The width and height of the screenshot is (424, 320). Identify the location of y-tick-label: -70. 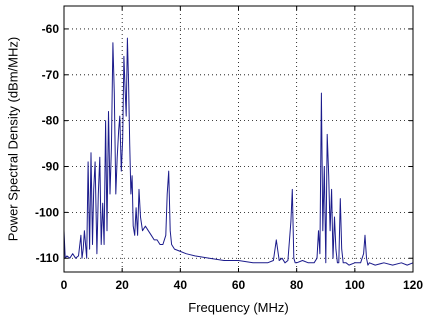
(51, 75).